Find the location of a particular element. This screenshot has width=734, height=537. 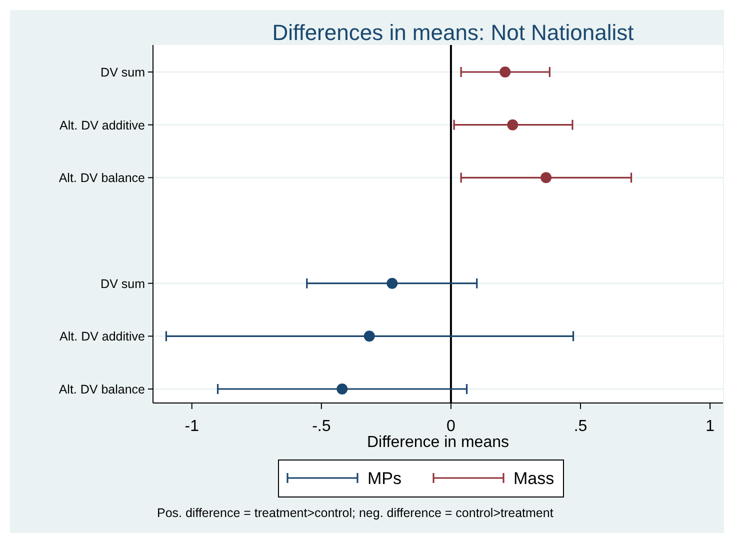

x-axis-title: Difference in means is located at coordinates (438, 442).